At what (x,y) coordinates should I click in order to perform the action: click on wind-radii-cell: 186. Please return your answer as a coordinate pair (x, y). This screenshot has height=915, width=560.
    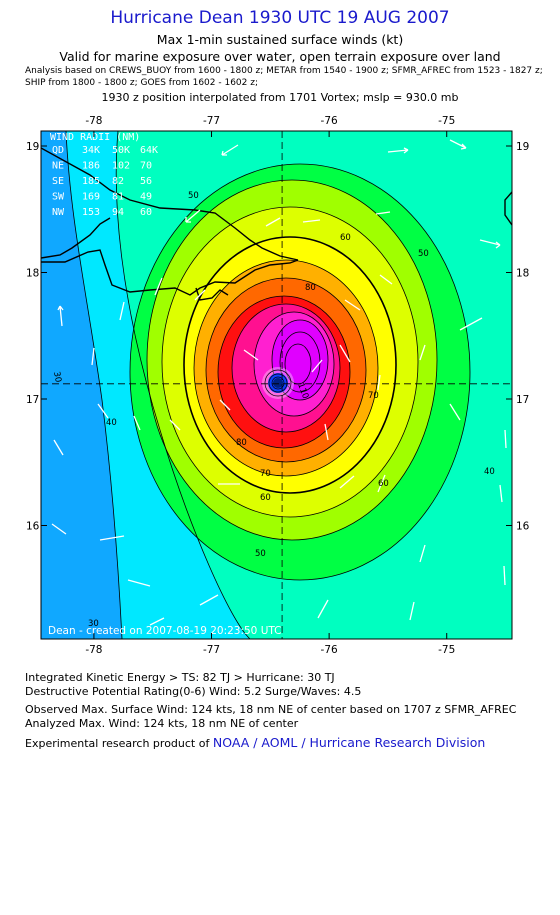
    Looking at the image, I should click on (91, 166).